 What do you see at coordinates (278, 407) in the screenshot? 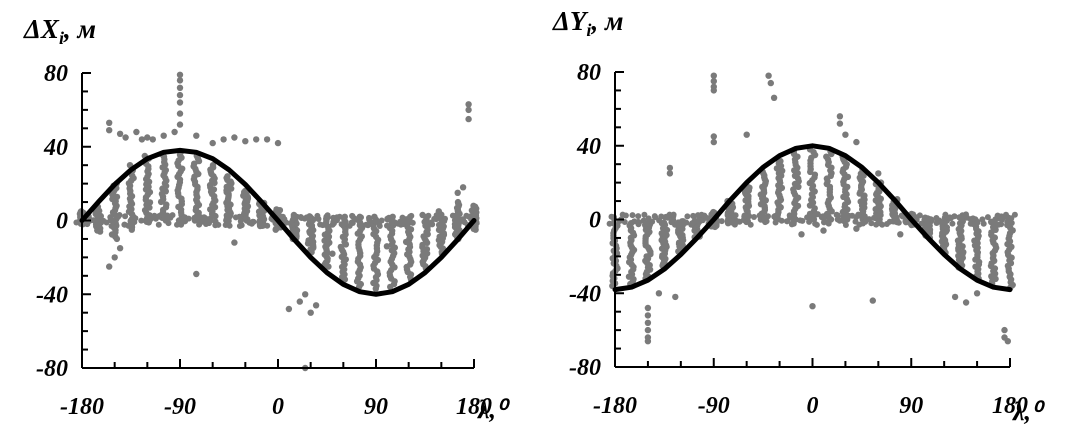
I see `x-tick-label: 0` at bounding box center [278, 407].